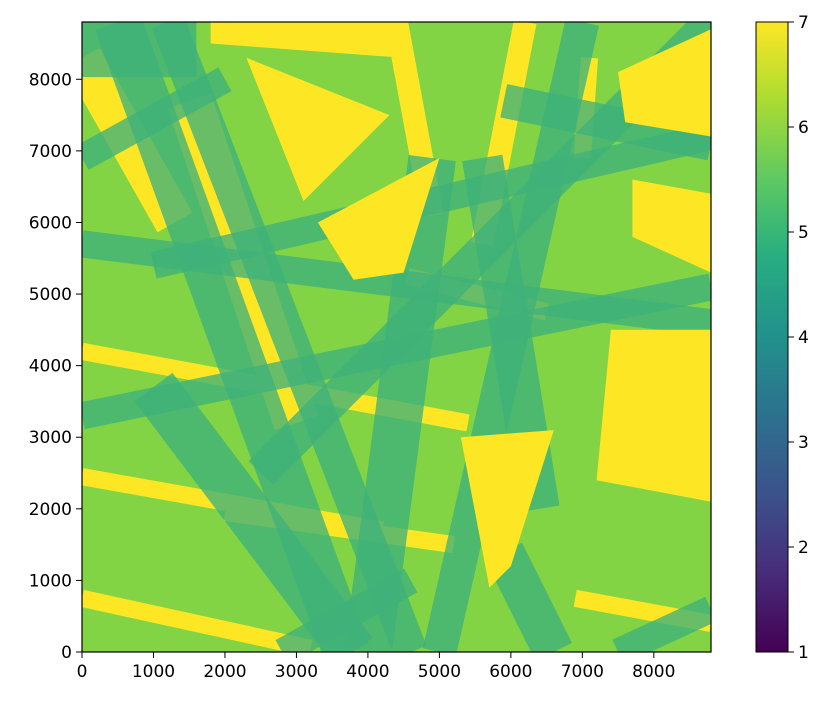 The height and width of the screenshot is (701, 830). Describe the element at coordinates (50, 438) in the screenshot. I see `y-tick-label: 3000` at that location.